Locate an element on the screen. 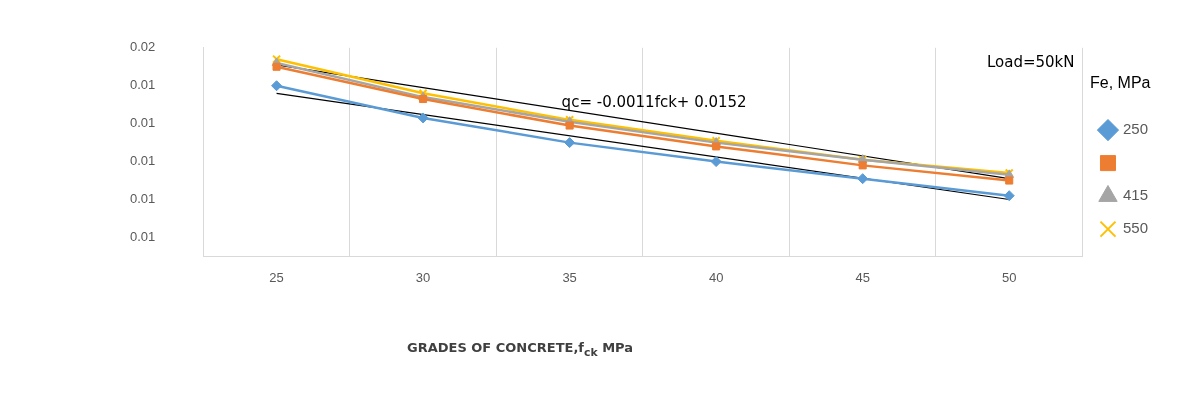 The image size is (1178, 417). legend-label: 250 is located at coordinates (1135, 129).